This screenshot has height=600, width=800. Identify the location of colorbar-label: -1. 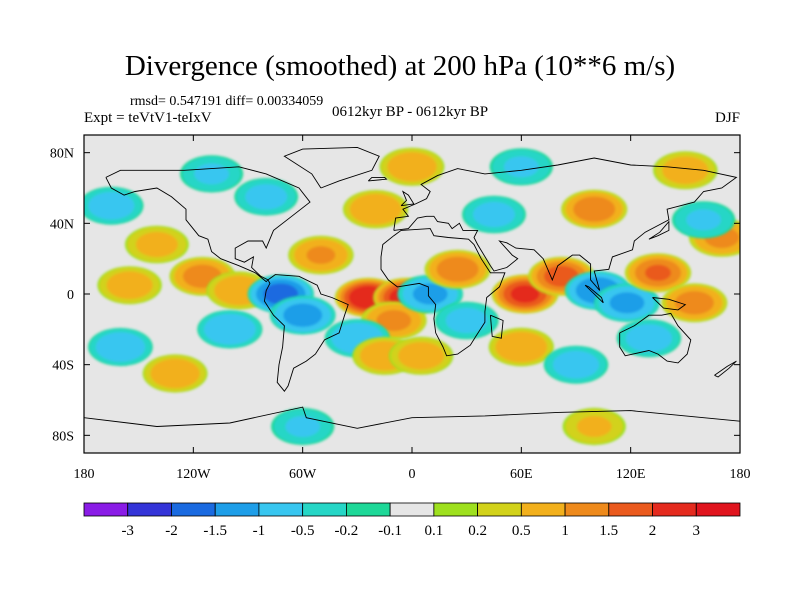
(259, 531).